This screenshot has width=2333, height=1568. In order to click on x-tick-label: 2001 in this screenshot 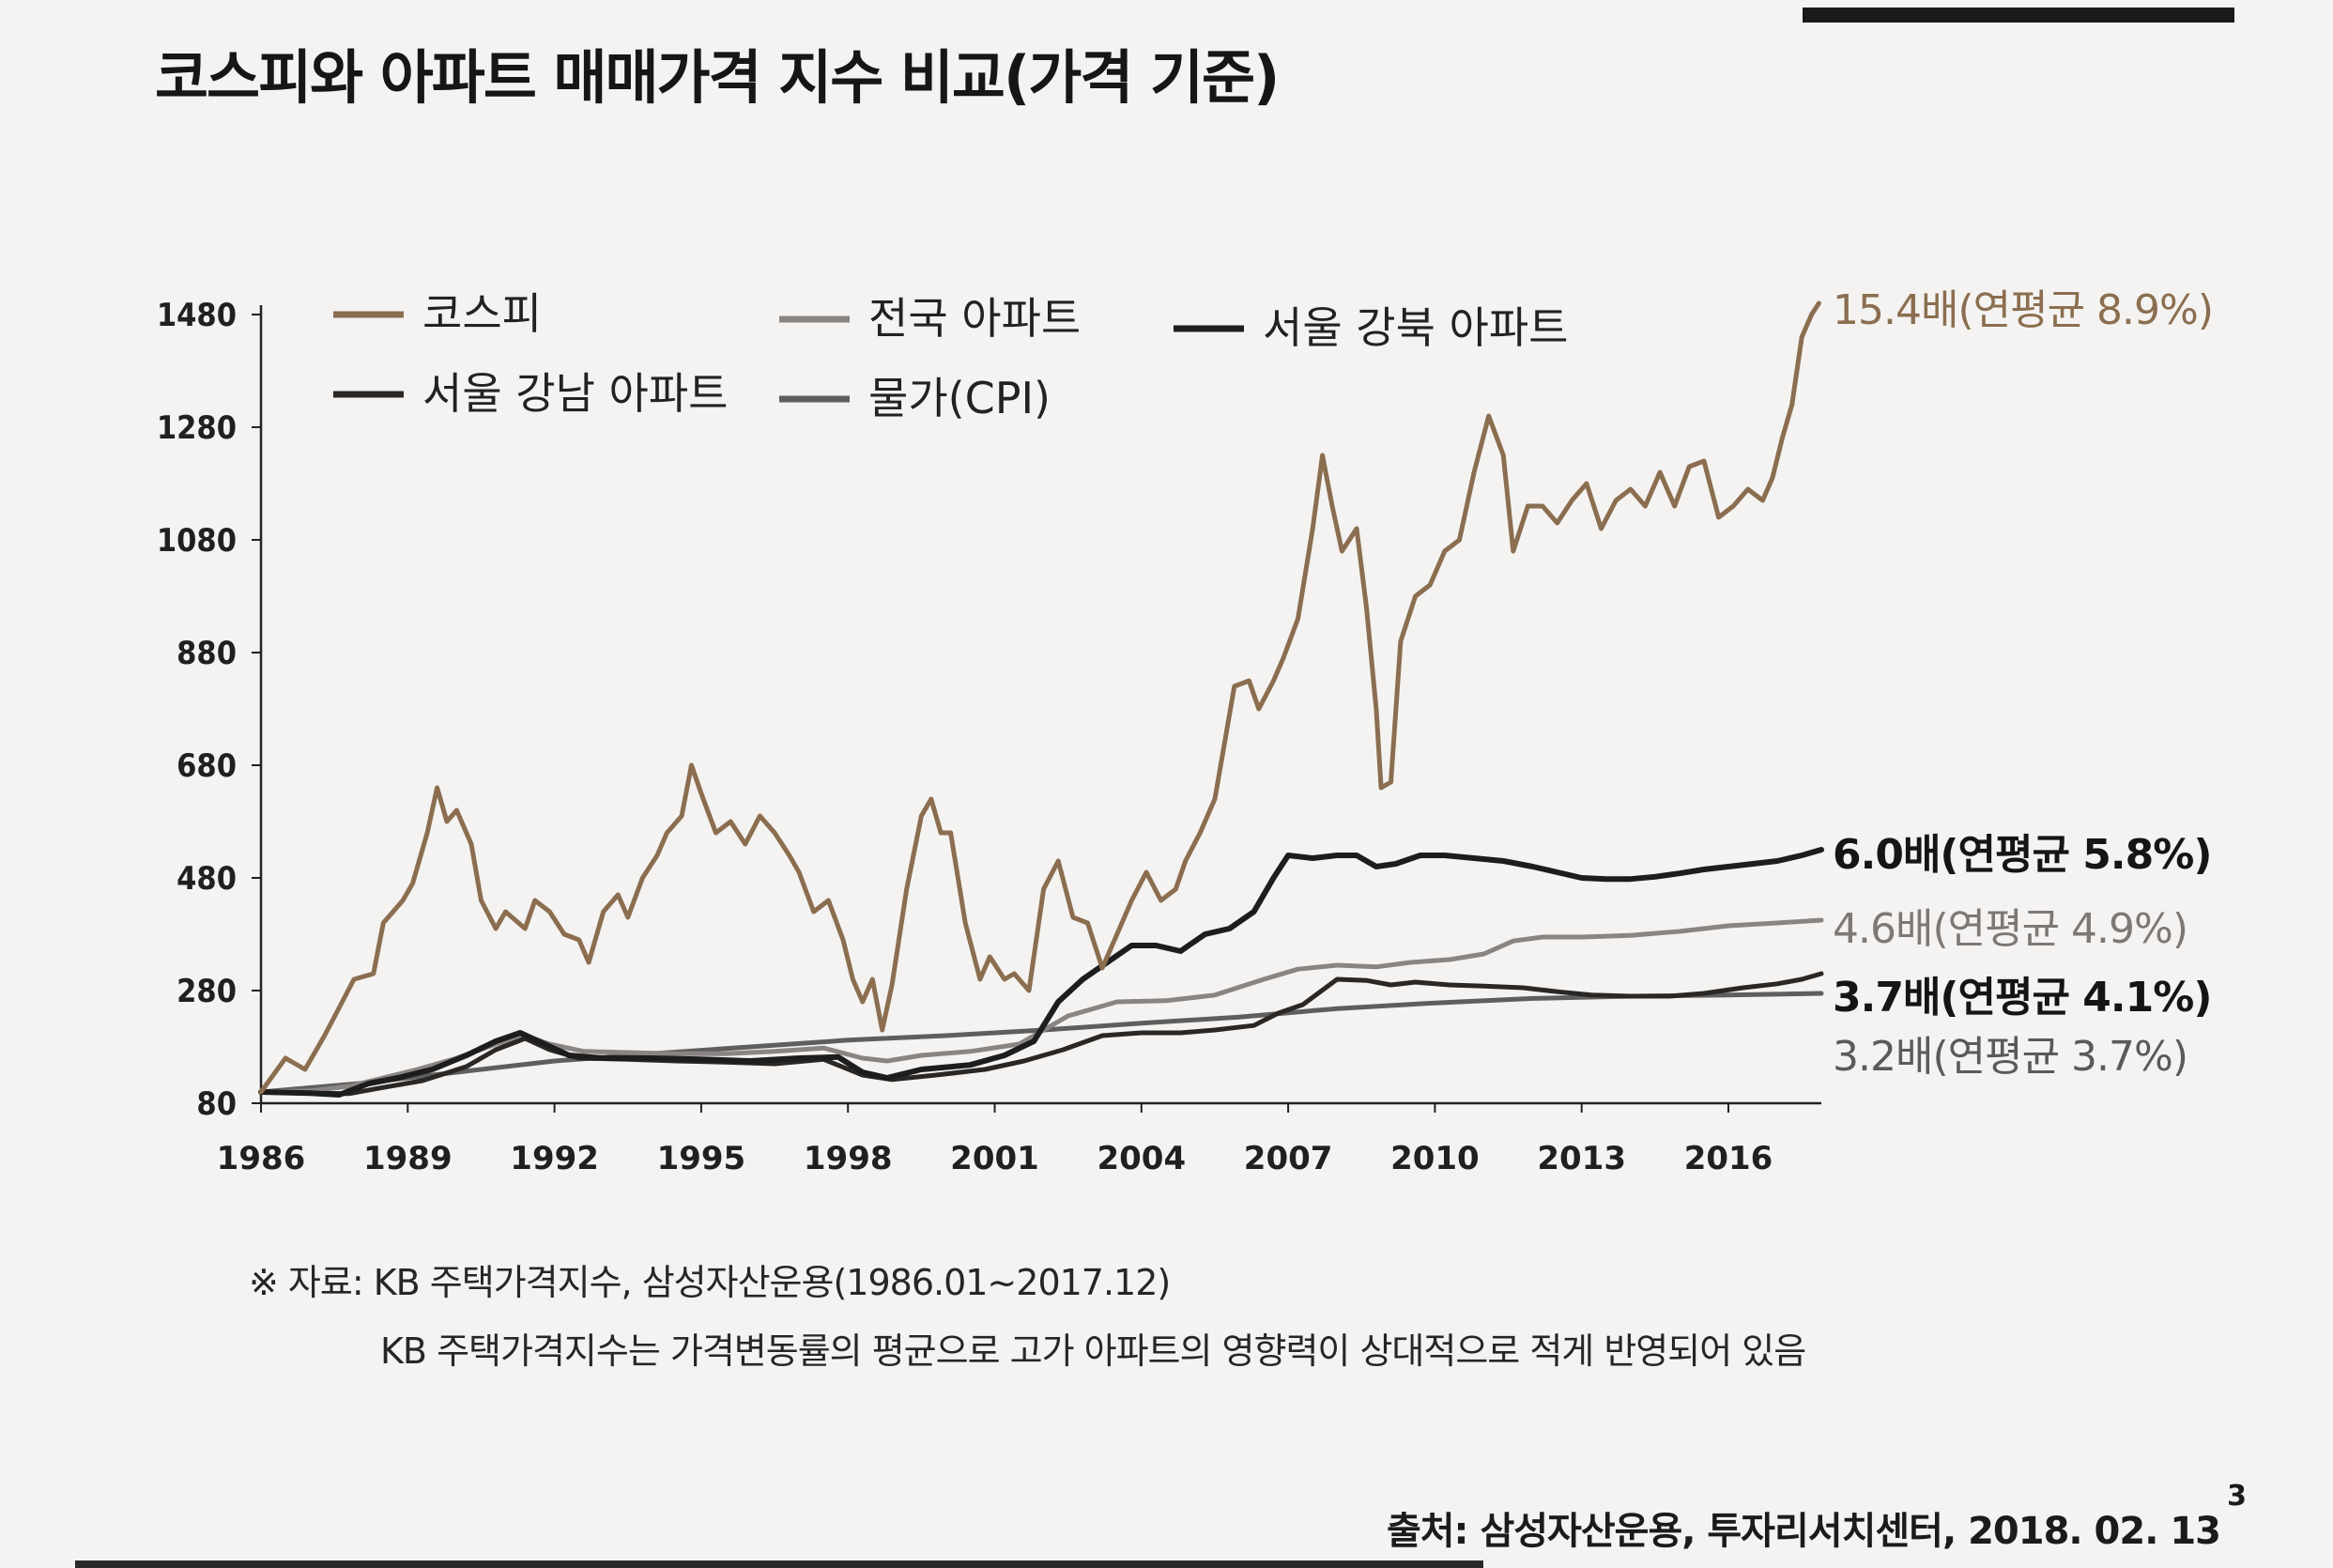, I will do `click(994, 1159)`.